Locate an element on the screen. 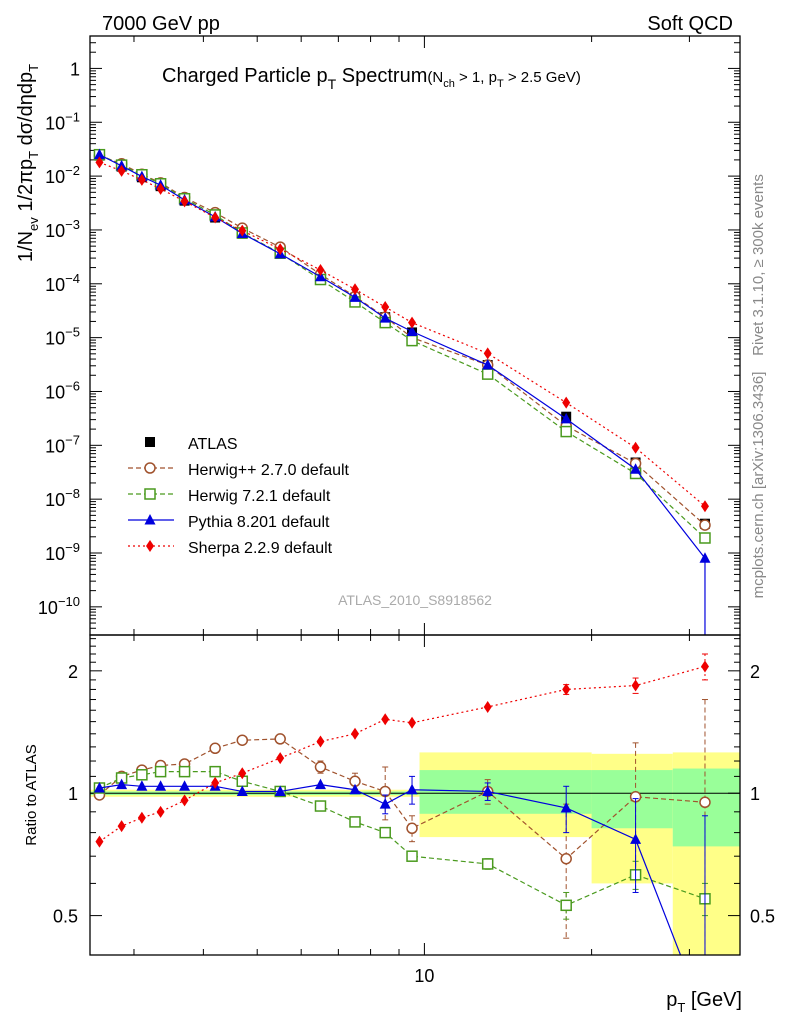 The image size is (786, 1024). legend-atlas-marker is located at coordinates (150, 442).